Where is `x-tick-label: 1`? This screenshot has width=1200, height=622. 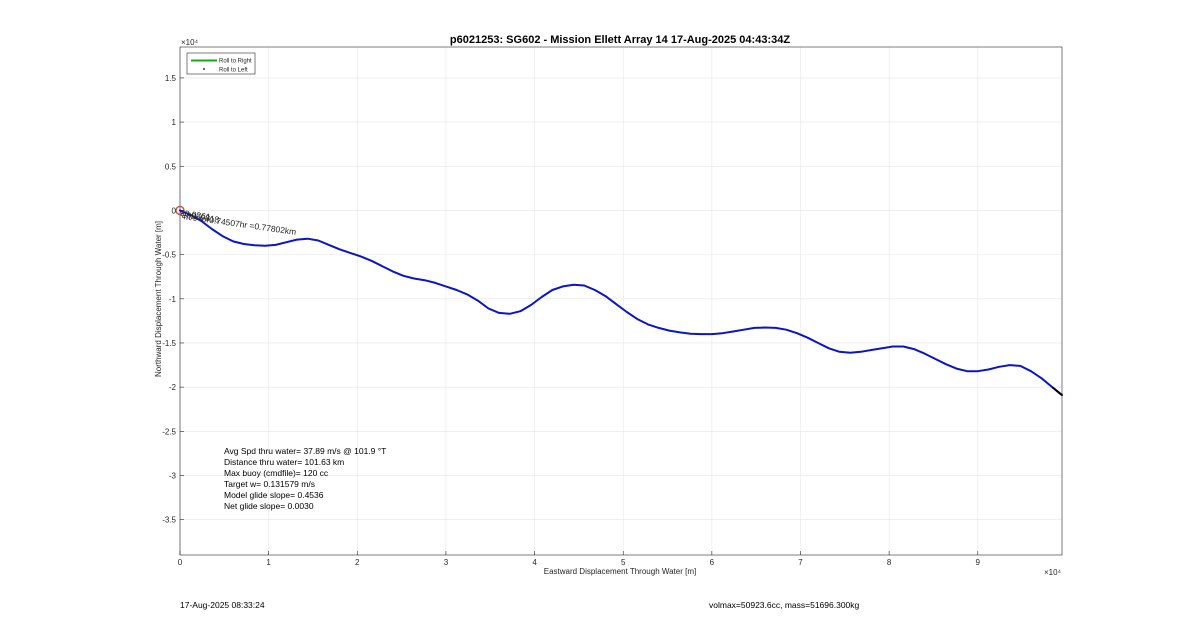 x-tick-label: 1 is located at coordinates (268, 562).